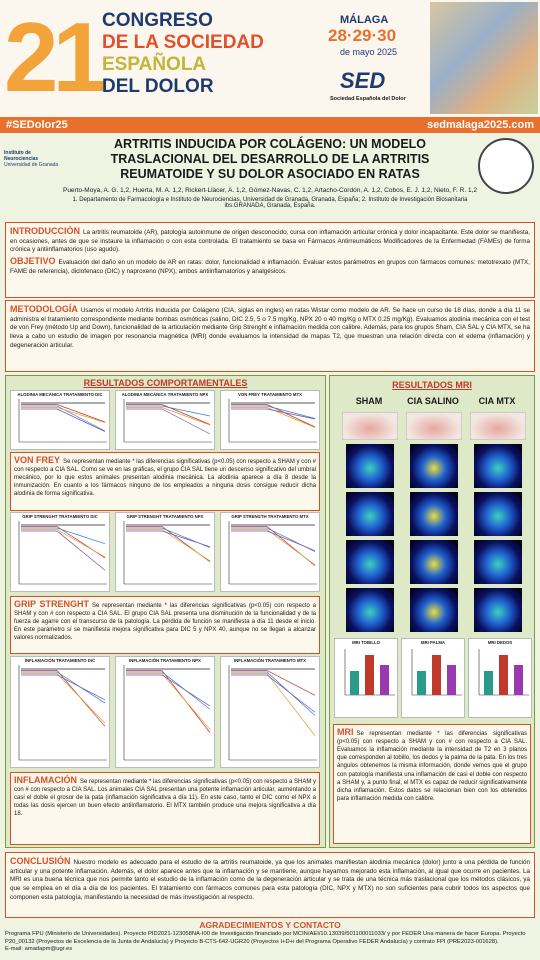 The image size is (540, 960). I want to click on email: E-mail: amadapm@ugr.es, so click(39, 949).